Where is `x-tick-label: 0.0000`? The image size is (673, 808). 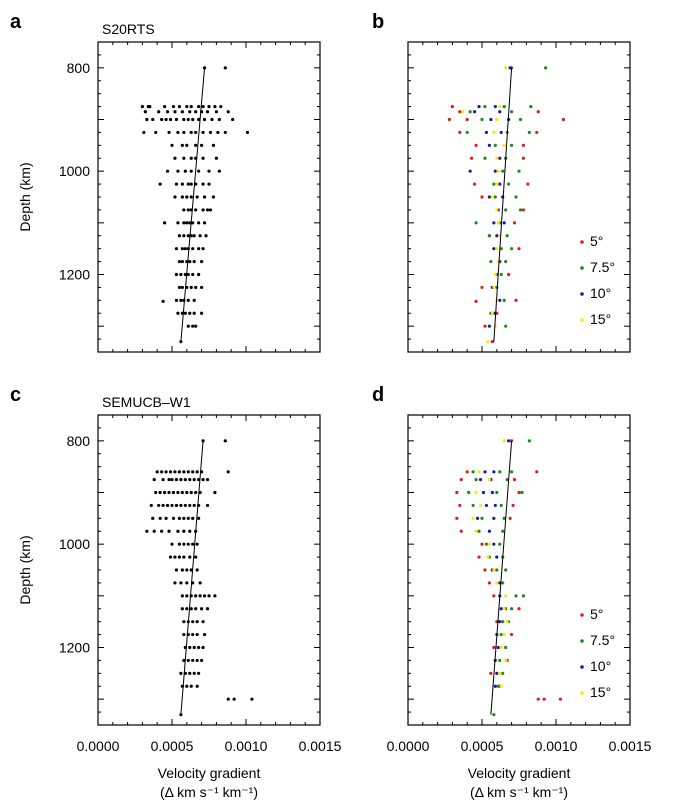
x-tick-label: 0.0000 is located at coordinates (98, 746).